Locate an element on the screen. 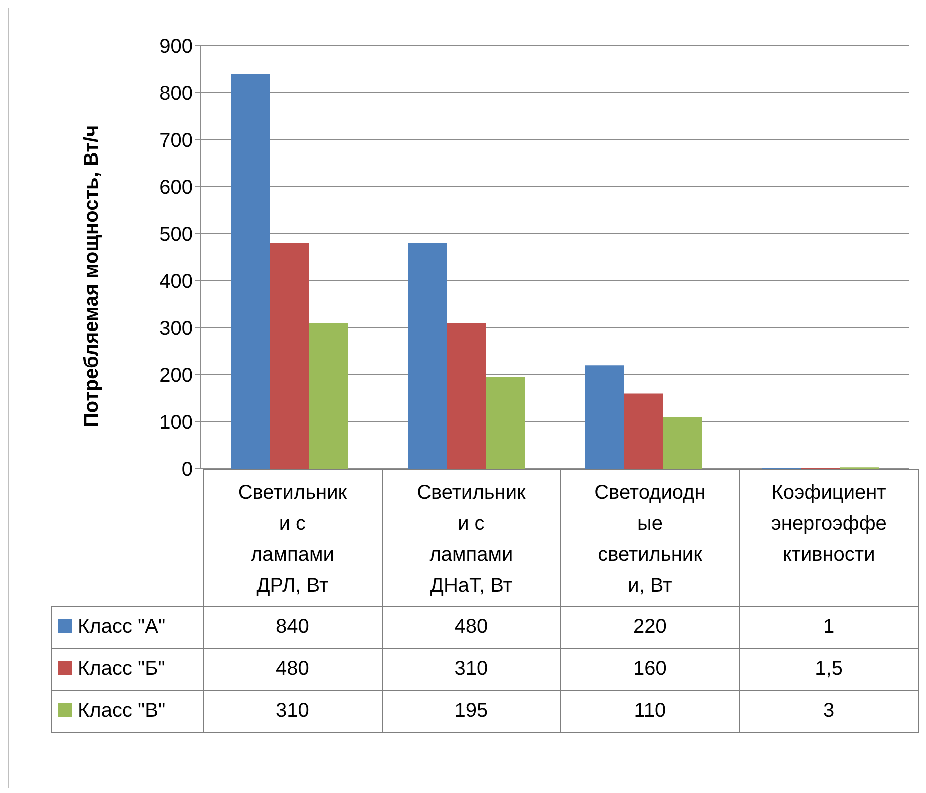  y-tick-label: 0 is located at coordinates (187, 470).